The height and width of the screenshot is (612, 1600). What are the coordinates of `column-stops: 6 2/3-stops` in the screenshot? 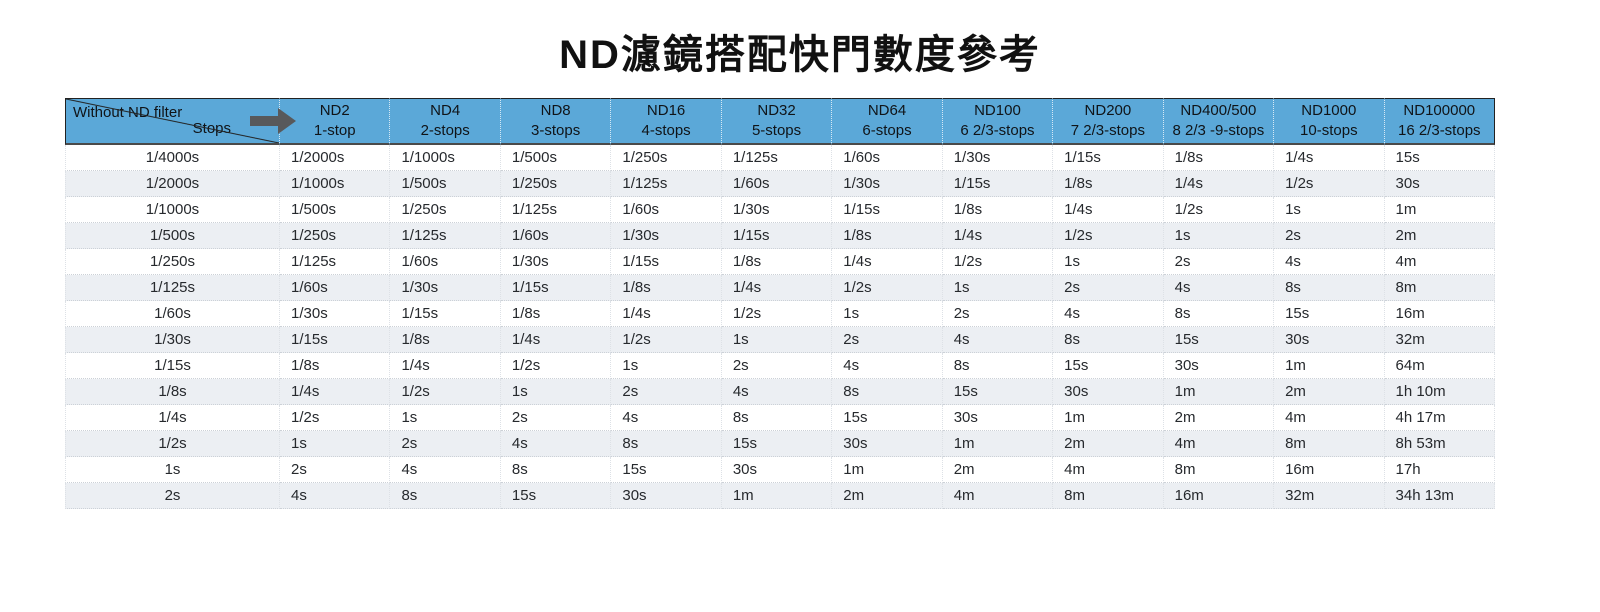 It's located at (997, 130).